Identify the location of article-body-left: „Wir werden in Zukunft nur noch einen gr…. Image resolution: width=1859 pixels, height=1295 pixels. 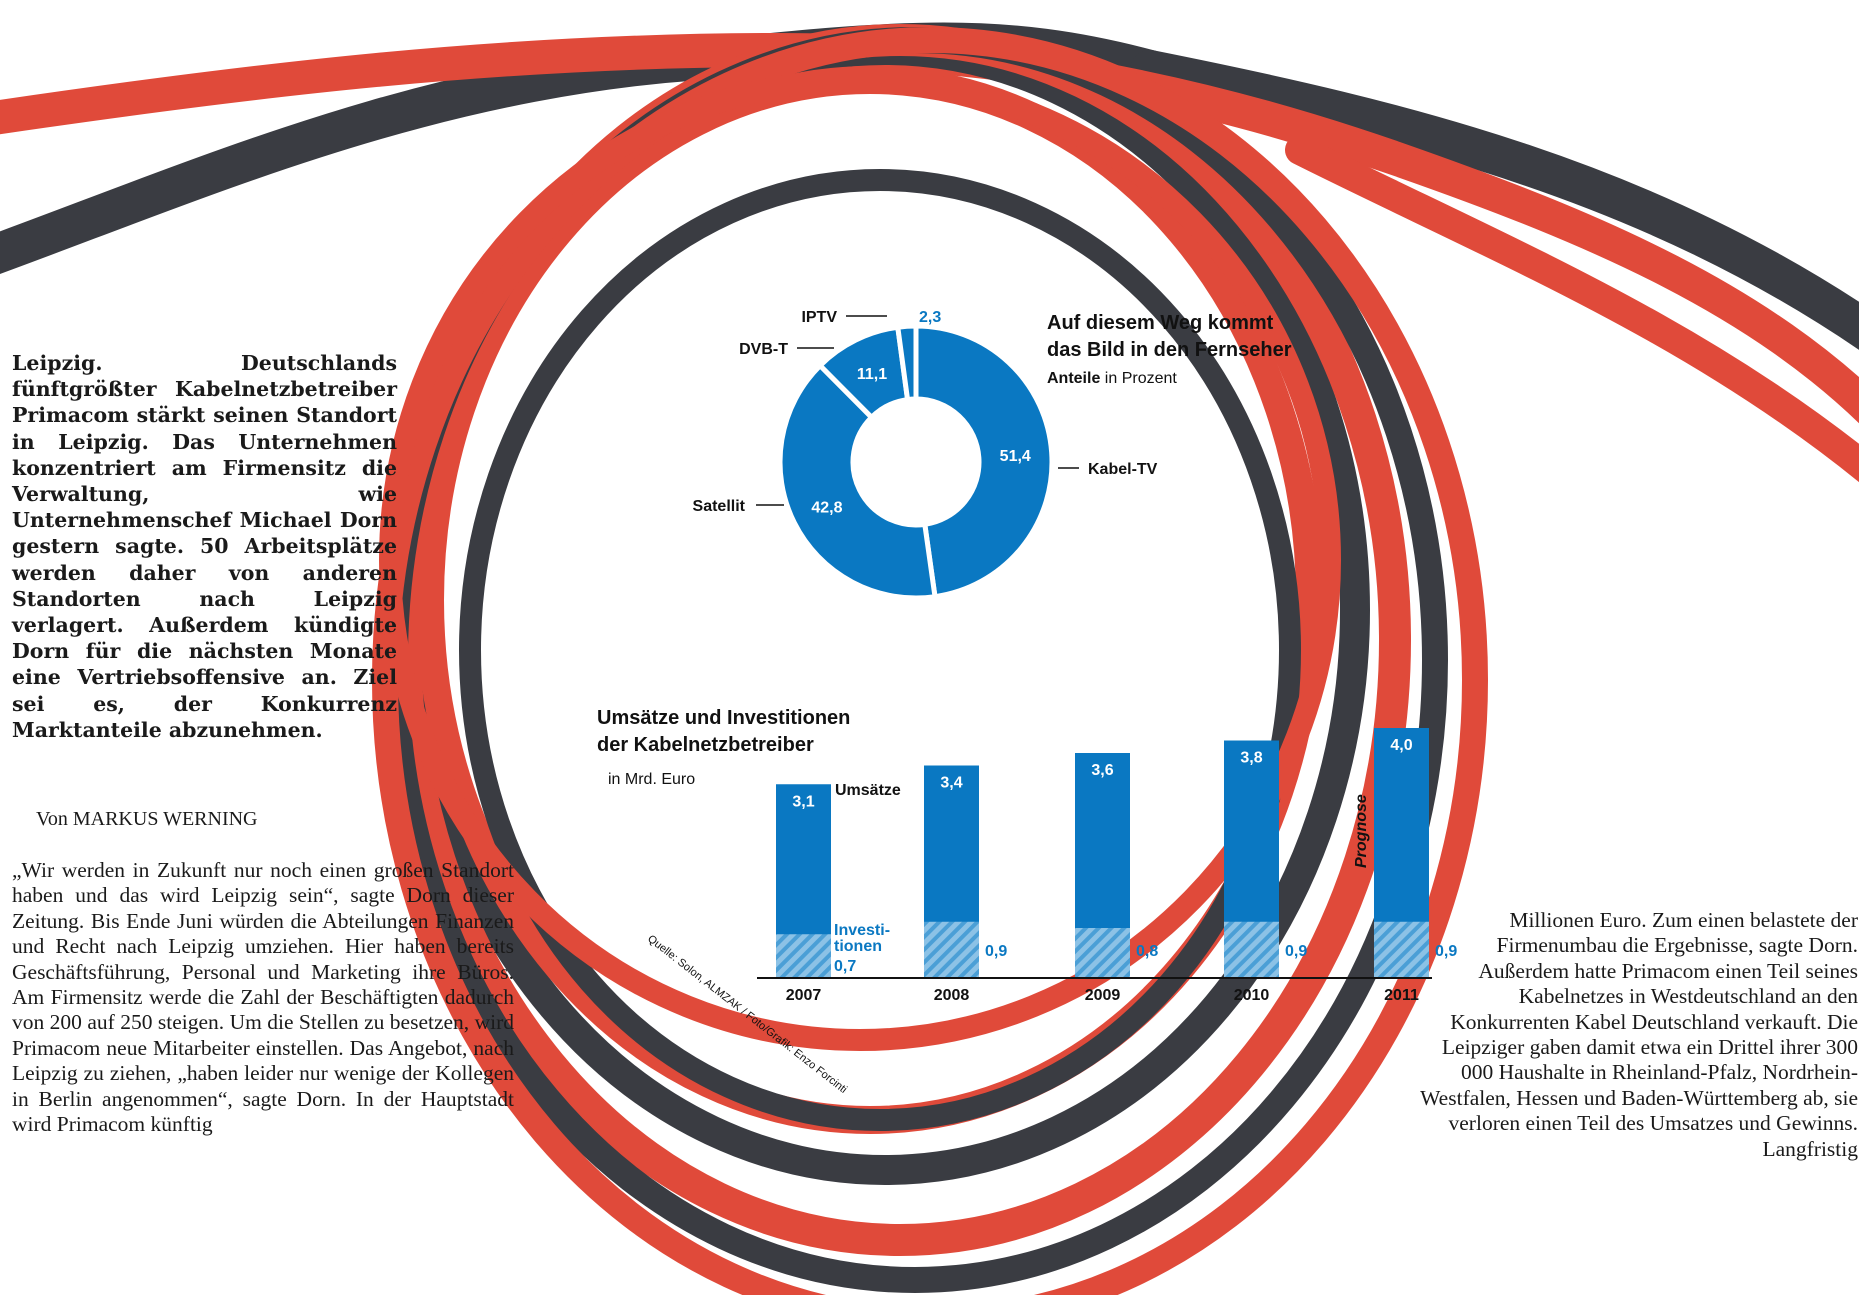
(263, 997).